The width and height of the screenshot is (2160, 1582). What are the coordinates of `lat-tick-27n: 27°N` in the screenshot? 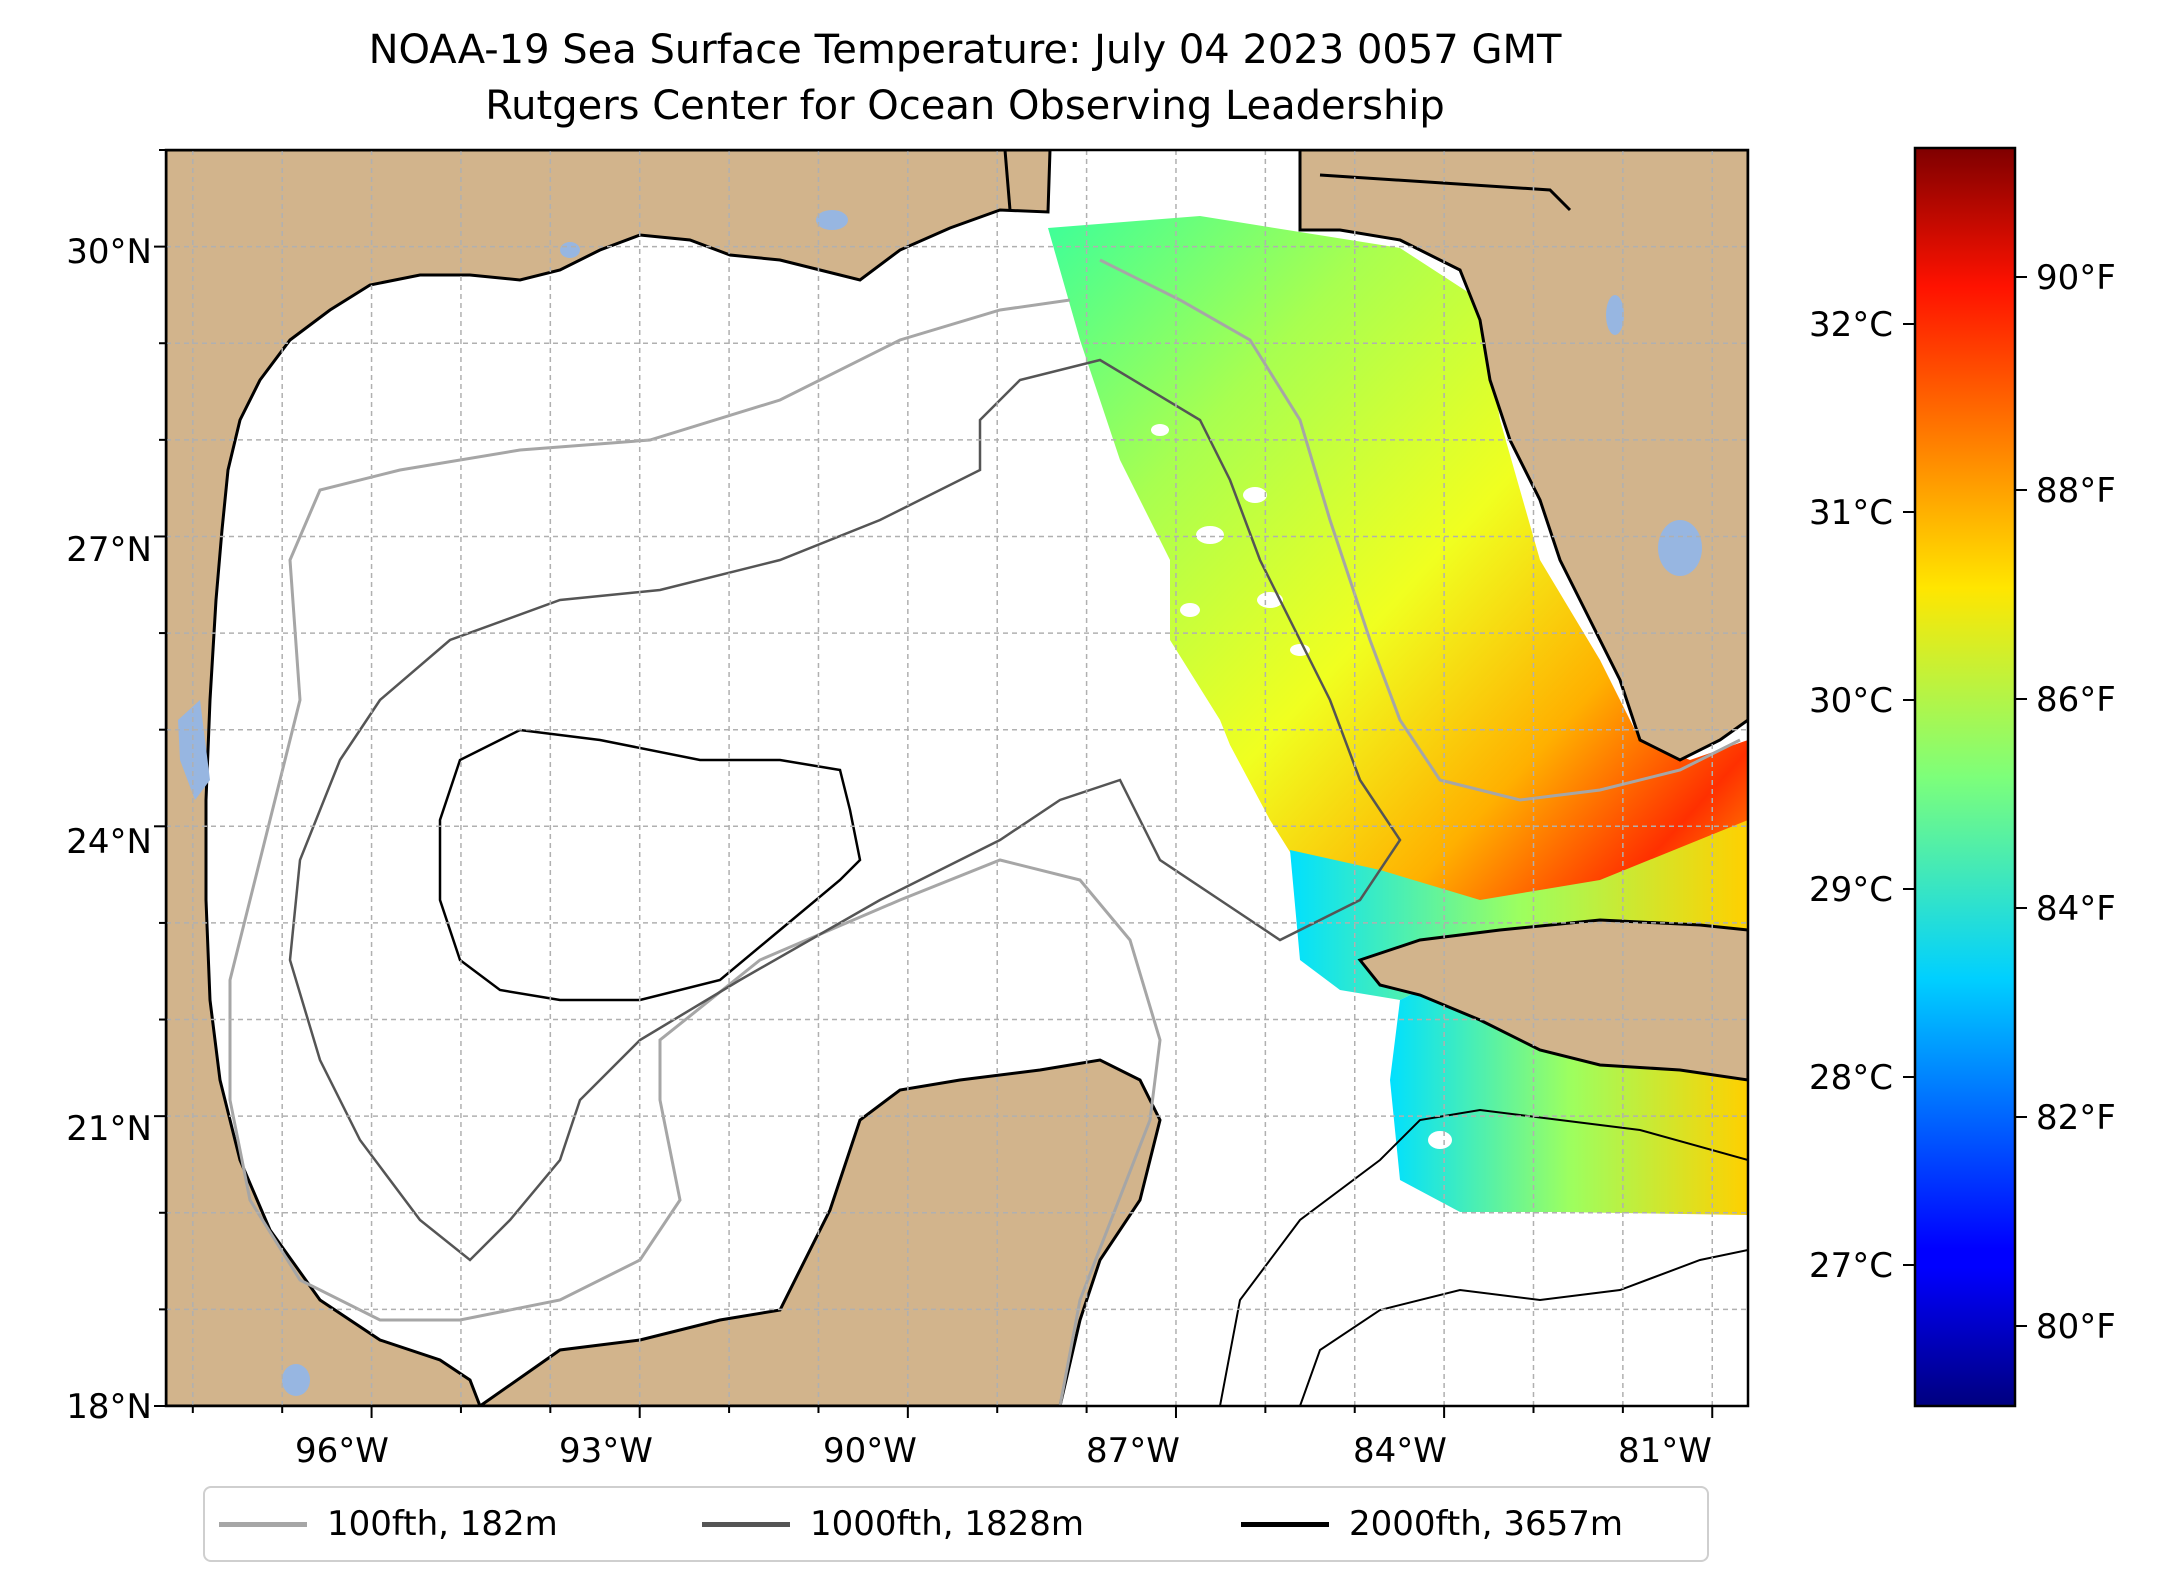 It's located at (109, 550).